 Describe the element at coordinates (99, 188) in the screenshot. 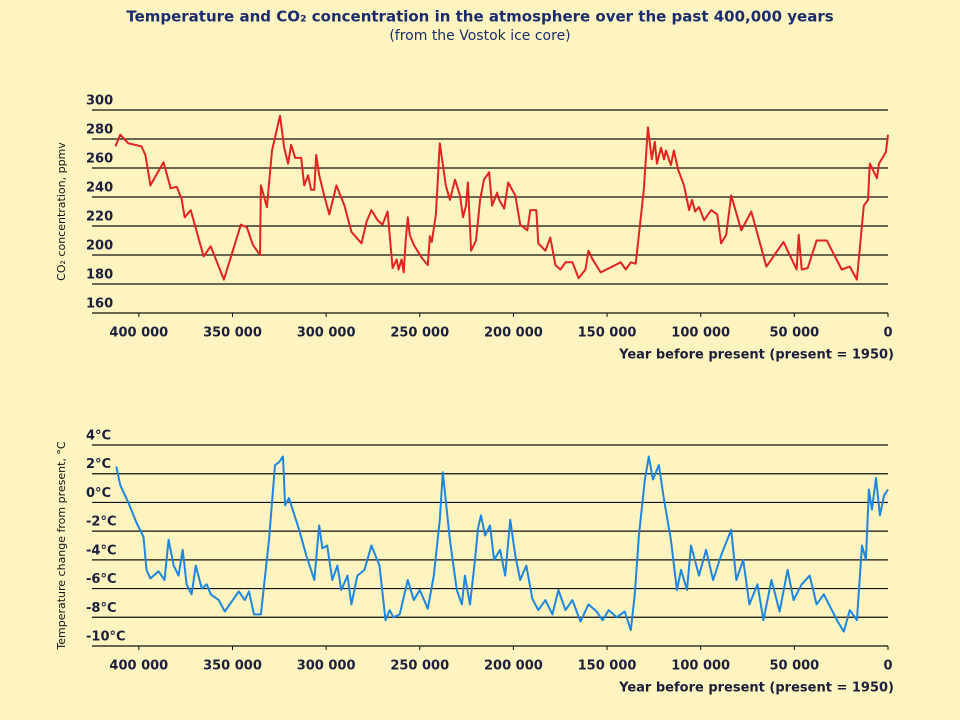

I see `y-tick-label: 240` at that location.